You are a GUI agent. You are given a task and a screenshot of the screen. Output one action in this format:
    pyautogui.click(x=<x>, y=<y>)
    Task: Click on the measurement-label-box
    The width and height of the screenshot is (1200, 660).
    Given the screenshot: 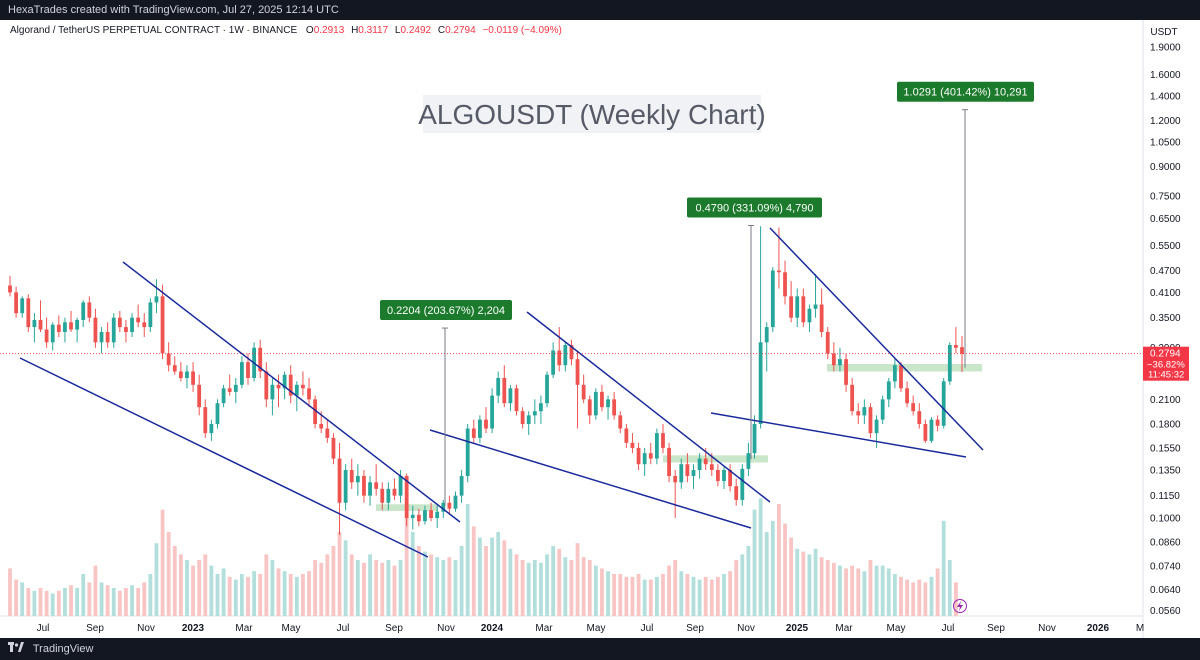 What is the action you would take?
    pyautogui.click(x=446, y=310)
    